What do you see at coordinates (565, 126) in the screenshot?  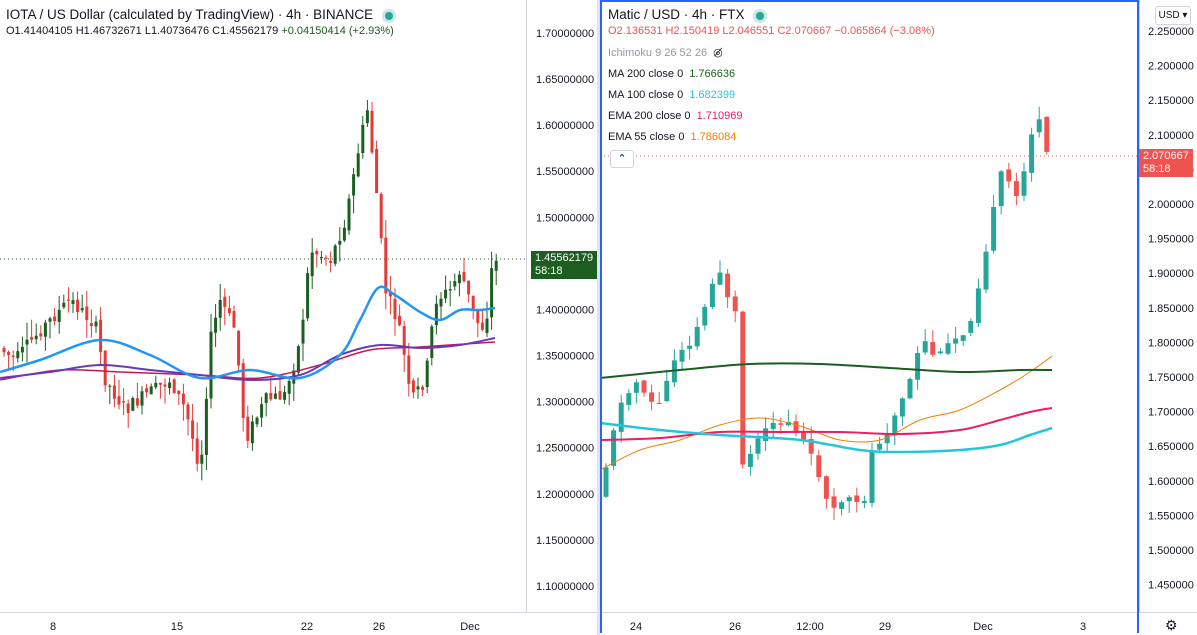 I see `price-tick-label: 1.60000000` at bounding box center [565, 126].